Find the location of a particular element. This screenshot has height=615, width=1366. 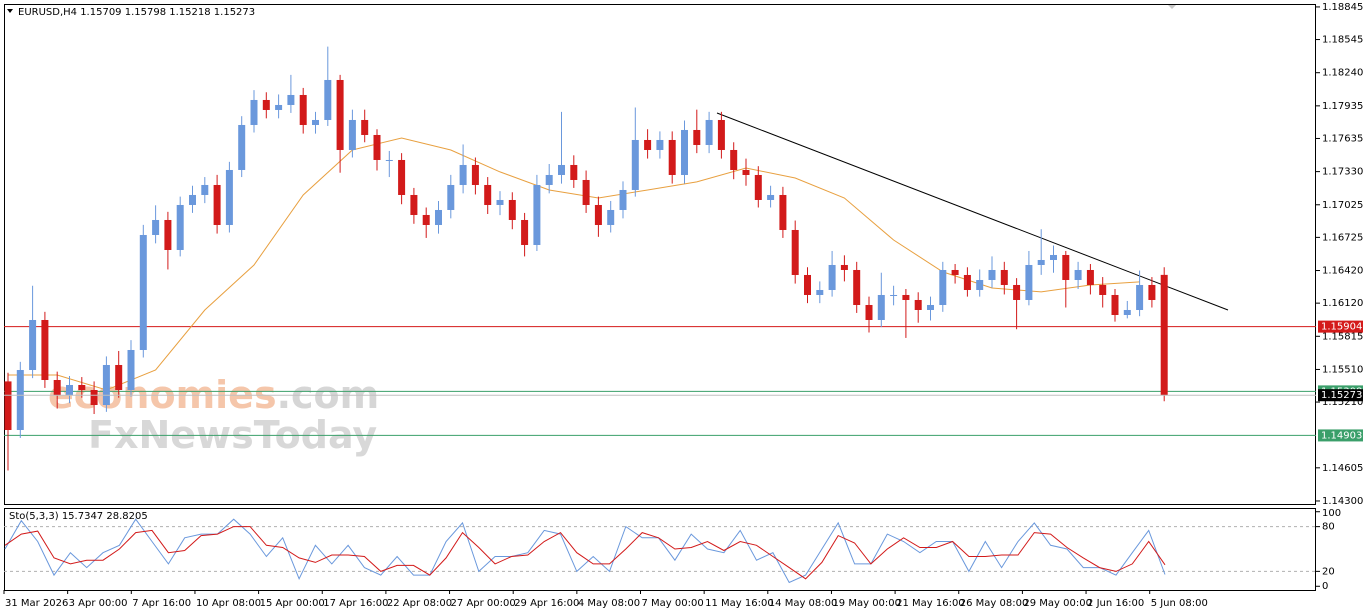

time-label: 19 May 00:00 is located at coordinates (866, 603).